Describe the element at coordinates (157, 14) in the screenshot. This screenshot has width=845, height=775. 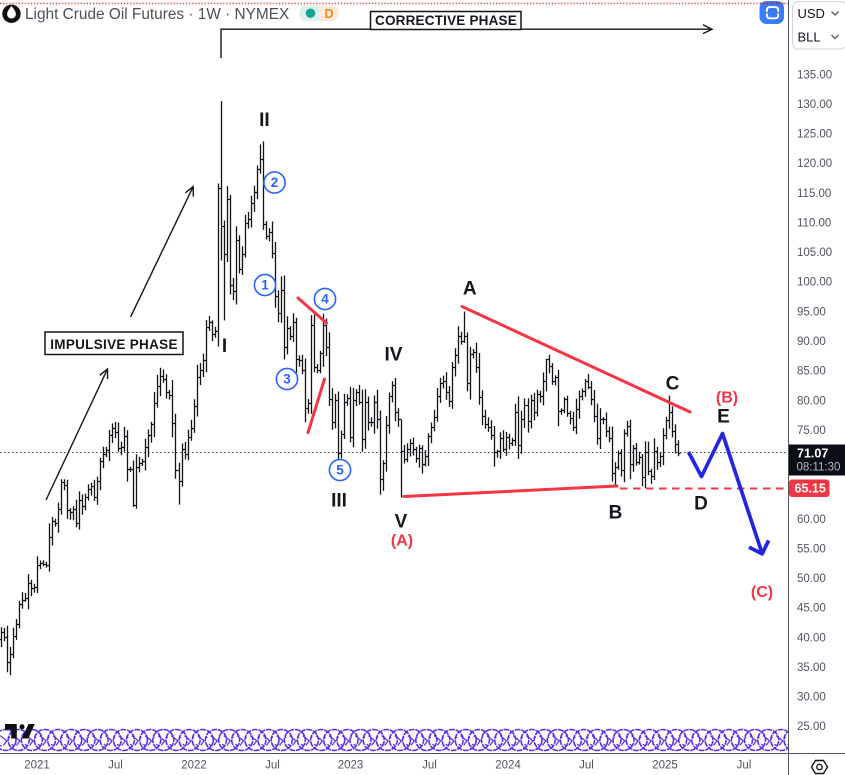
I see `svg-text:Light Crude Oil Futures · 1W ·: Light Crude Oil Futures · 1W · NYMEX` at that location.